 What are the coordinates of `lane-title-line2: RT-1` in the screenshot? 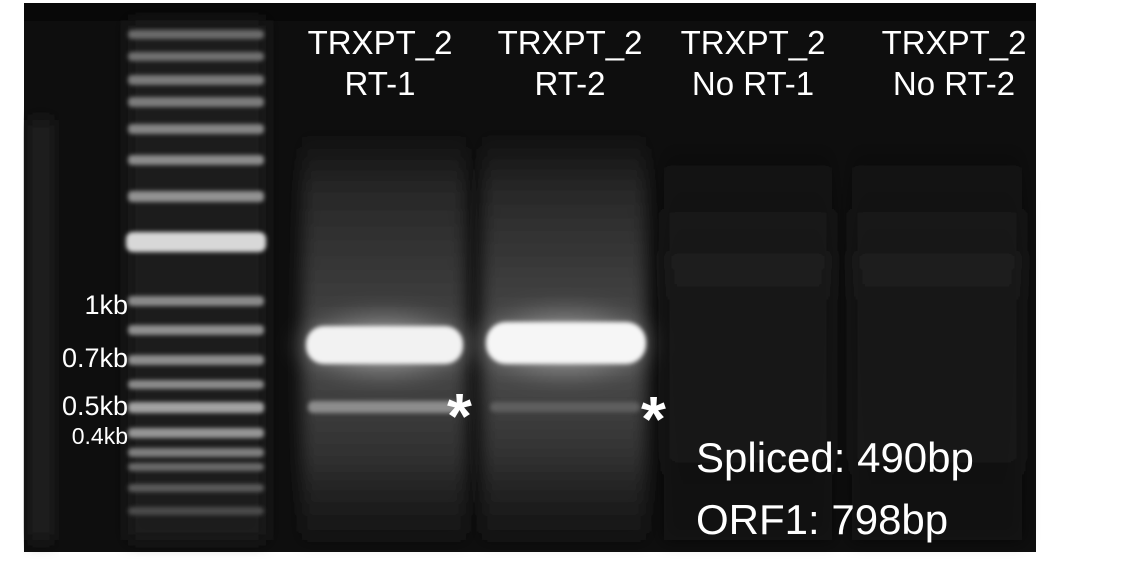 It's located at (380, 83).